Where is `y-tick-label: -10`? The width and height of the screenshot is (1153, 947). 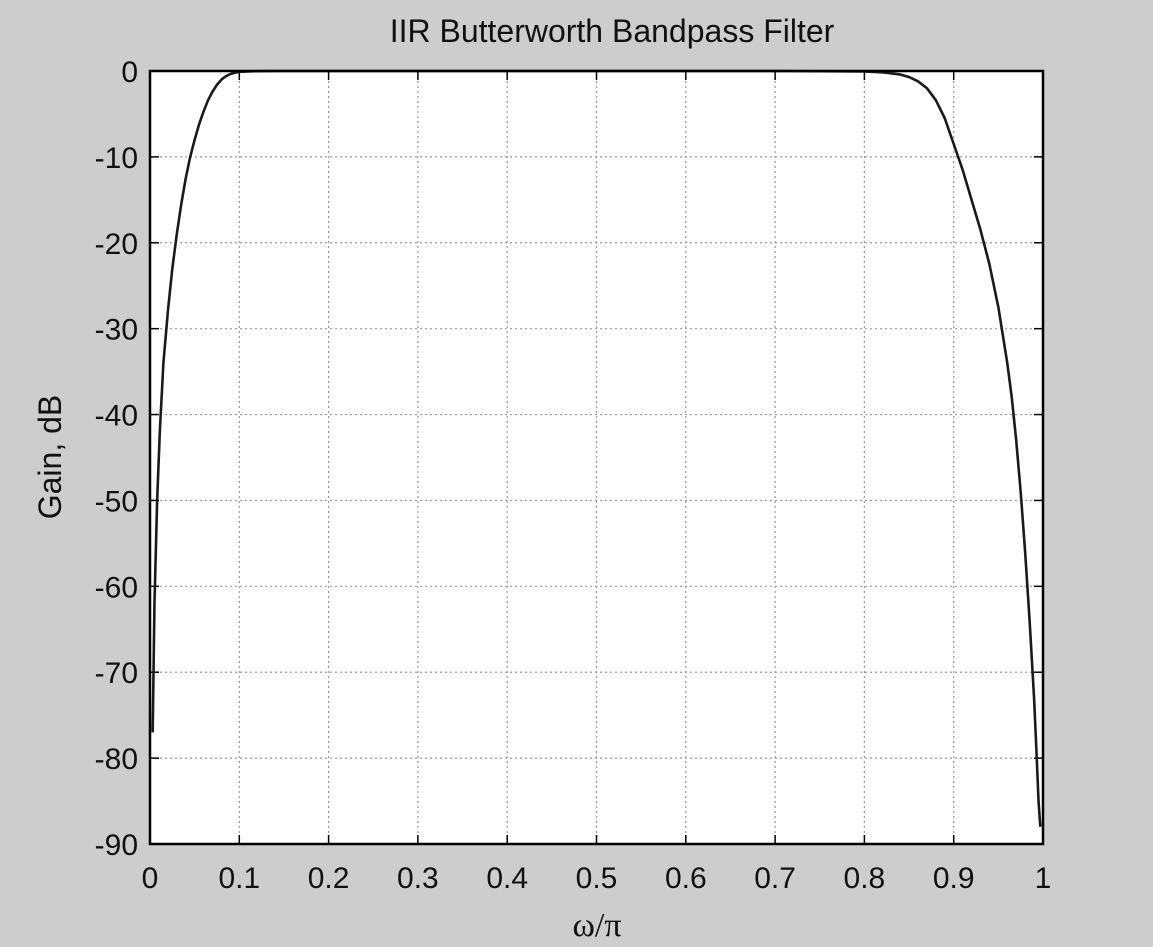
y-tick-label: -10 is located at coordinates (116, 158).